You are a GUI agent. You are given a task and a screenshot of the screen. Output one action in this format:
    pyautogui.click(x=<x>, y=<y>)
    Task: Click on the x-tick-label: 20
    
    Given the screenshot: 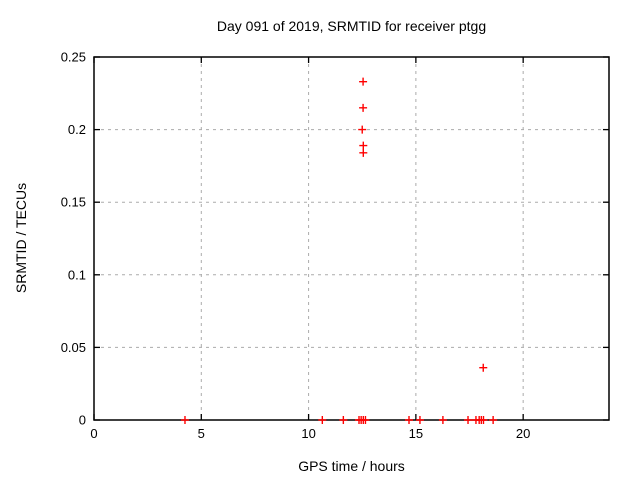 What is the action you would take?
    pyautogui.click(x=523, y=433)
    